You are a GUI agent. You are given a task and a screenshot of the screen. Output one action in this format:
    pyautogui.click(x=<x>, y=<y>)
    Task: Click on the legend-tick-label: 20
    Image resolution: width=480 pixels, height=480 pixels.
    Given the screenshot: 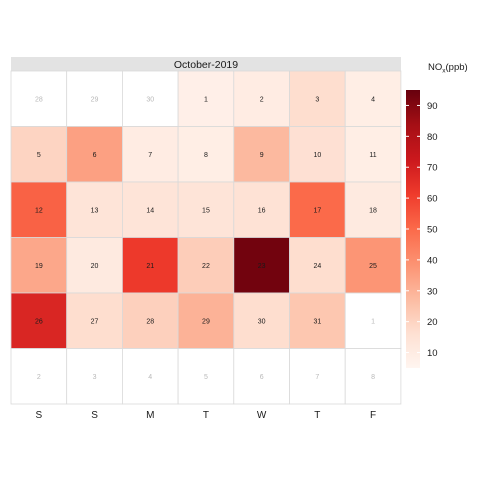 What is the action you would take?
    pyautogui.click(x=432, y=322)
    